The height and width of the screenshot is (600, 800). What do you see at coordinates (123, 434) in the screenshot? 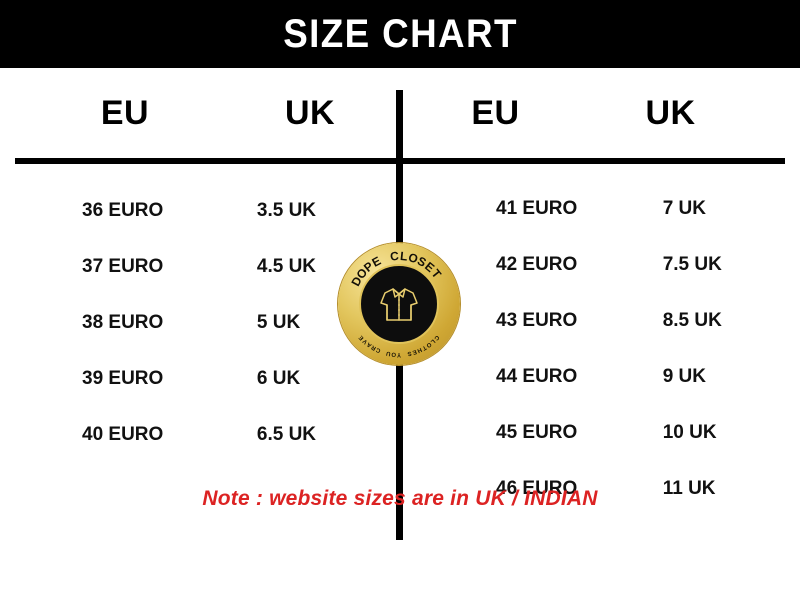
I see `cell-eu: 40 EURO` at bounding box center [123, 434].